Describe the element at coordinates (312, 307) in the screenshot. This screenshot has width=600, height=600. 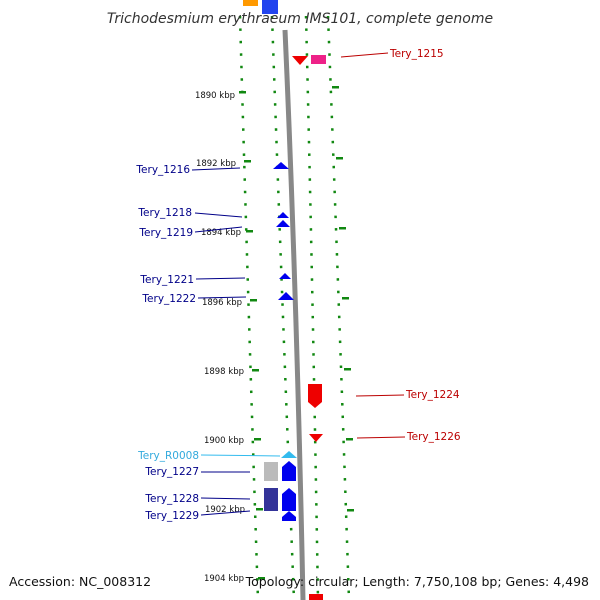
I see `reverse-strand-guide-inner` at that location.